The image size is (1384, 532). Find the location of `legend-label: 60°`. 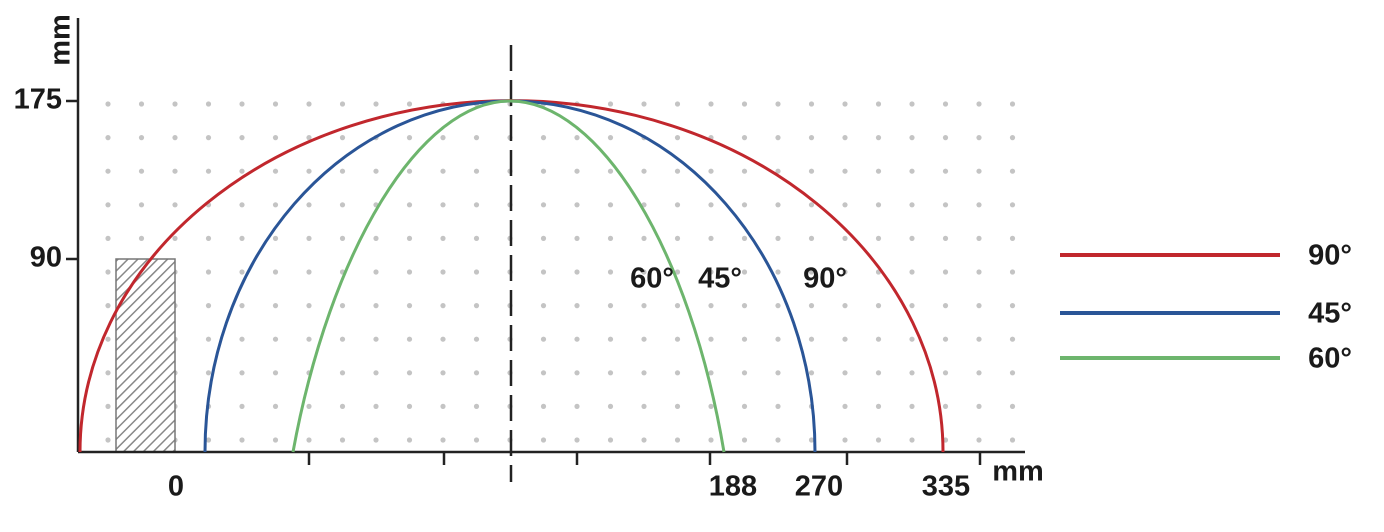

legend-label: 60° is located at coordinates (1330, 359).